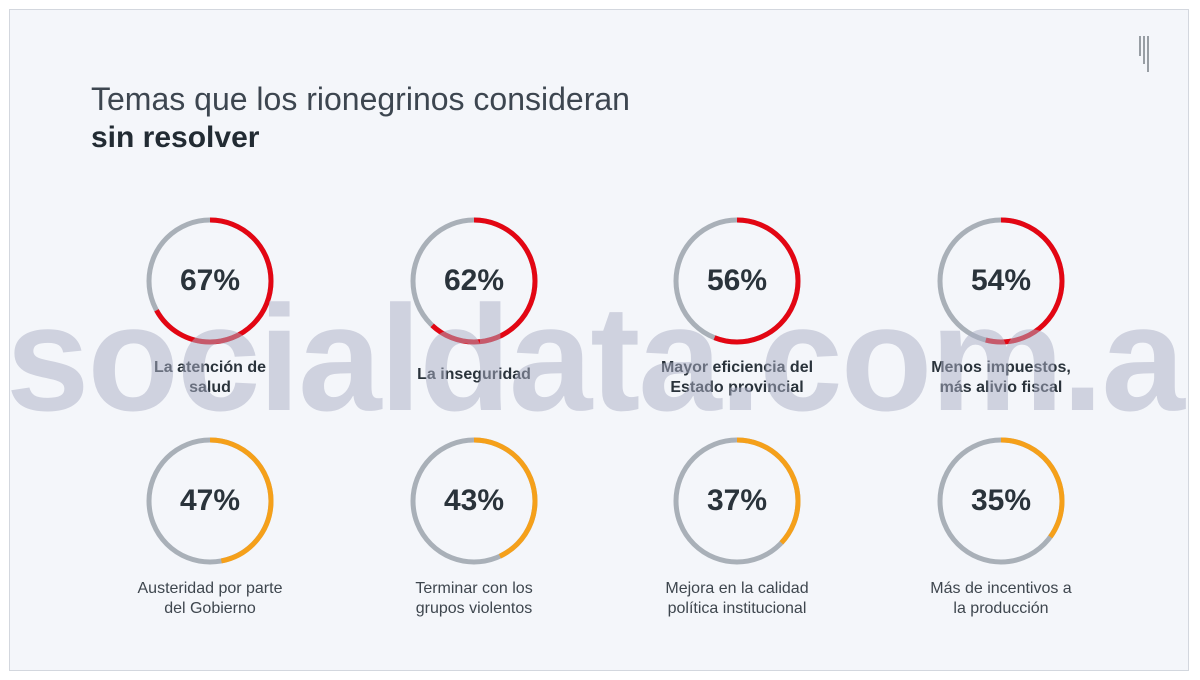  I want to click on donut-category-label: La atención de salud, so click(210, 377).